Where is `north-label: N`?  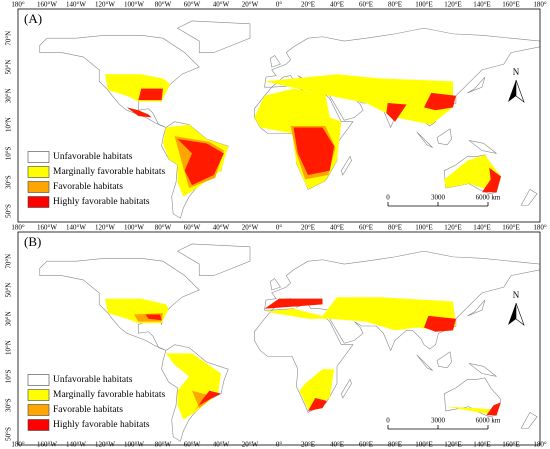 north-label: N is located at coordinates (516, 295).